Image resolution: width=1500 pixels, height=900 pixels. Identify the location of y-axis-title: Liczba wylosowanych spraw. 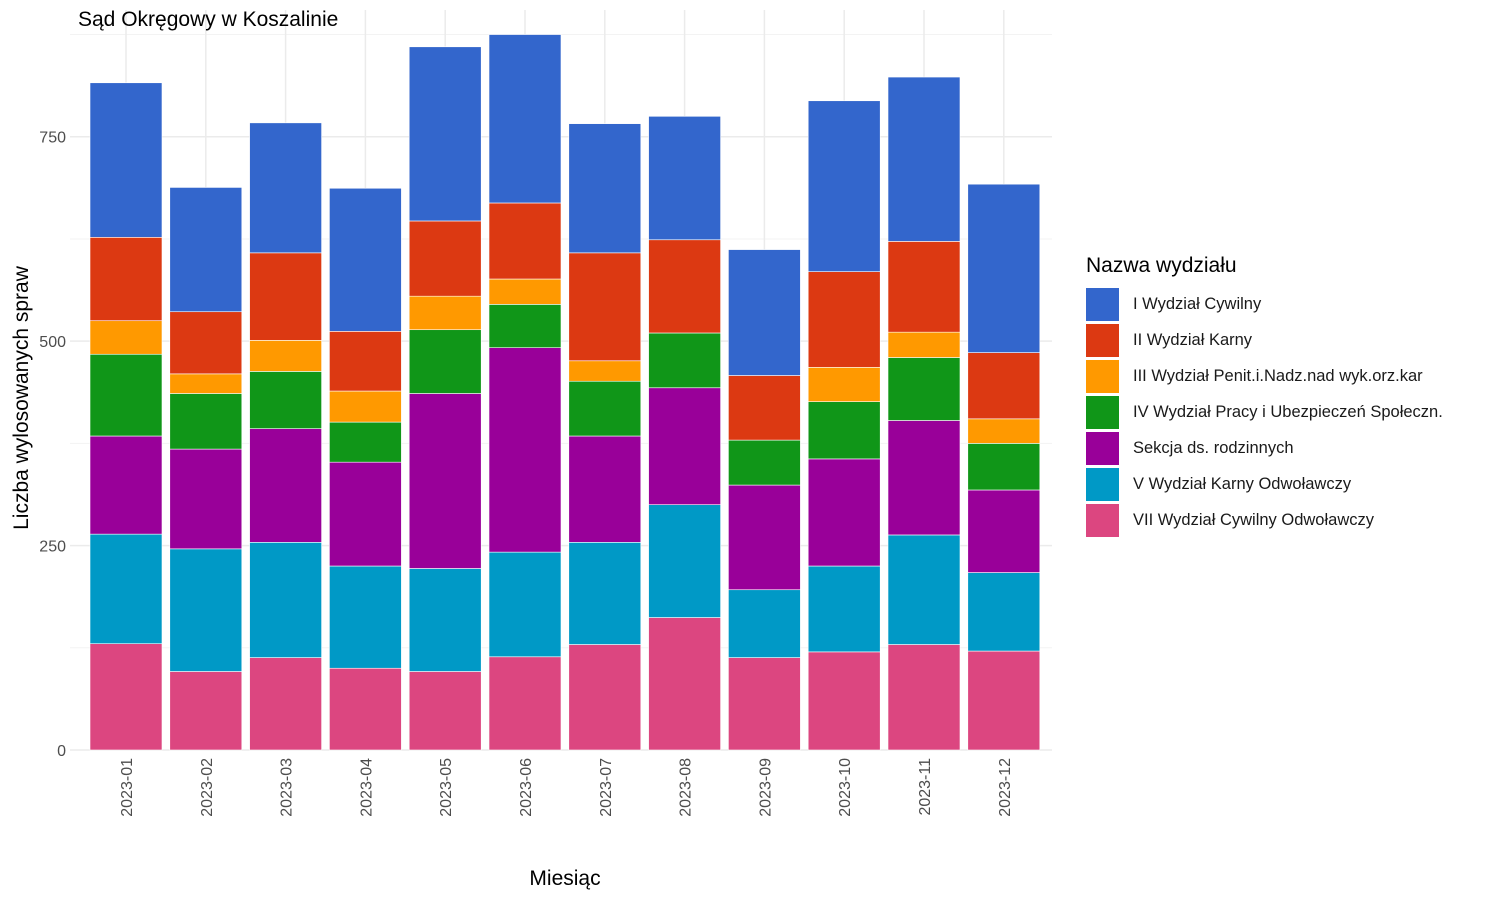
(21, 397).